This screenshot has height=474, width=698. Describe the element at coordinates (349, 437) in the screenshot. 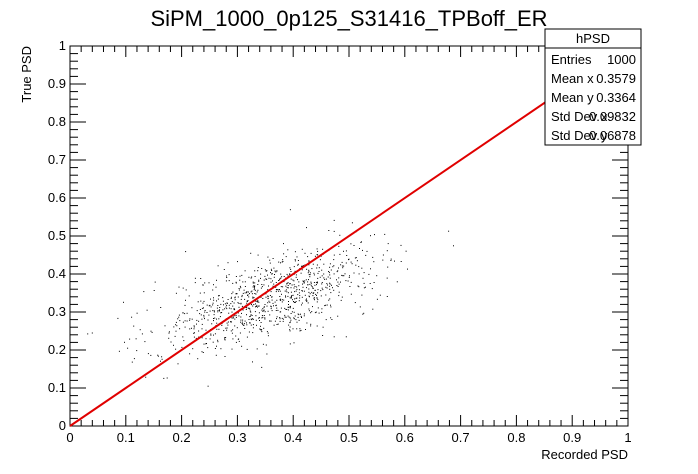

I see `x-tick-label: 0.5` at that location.